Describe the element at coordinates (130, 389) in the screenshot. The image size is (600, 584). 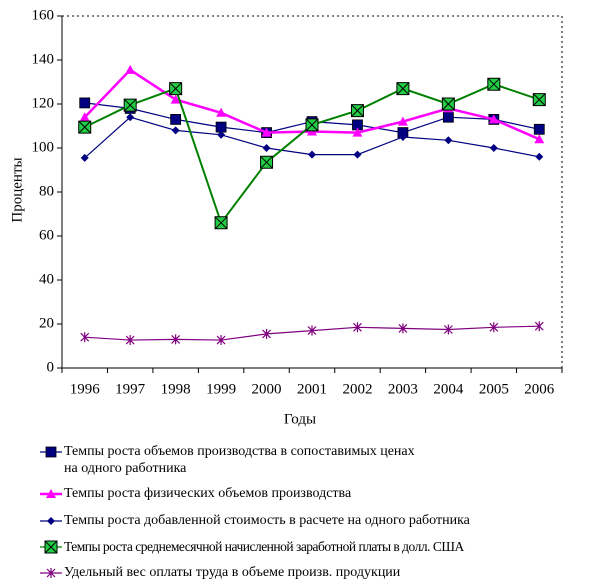
I see `x-tick-label: 1997` at that location.